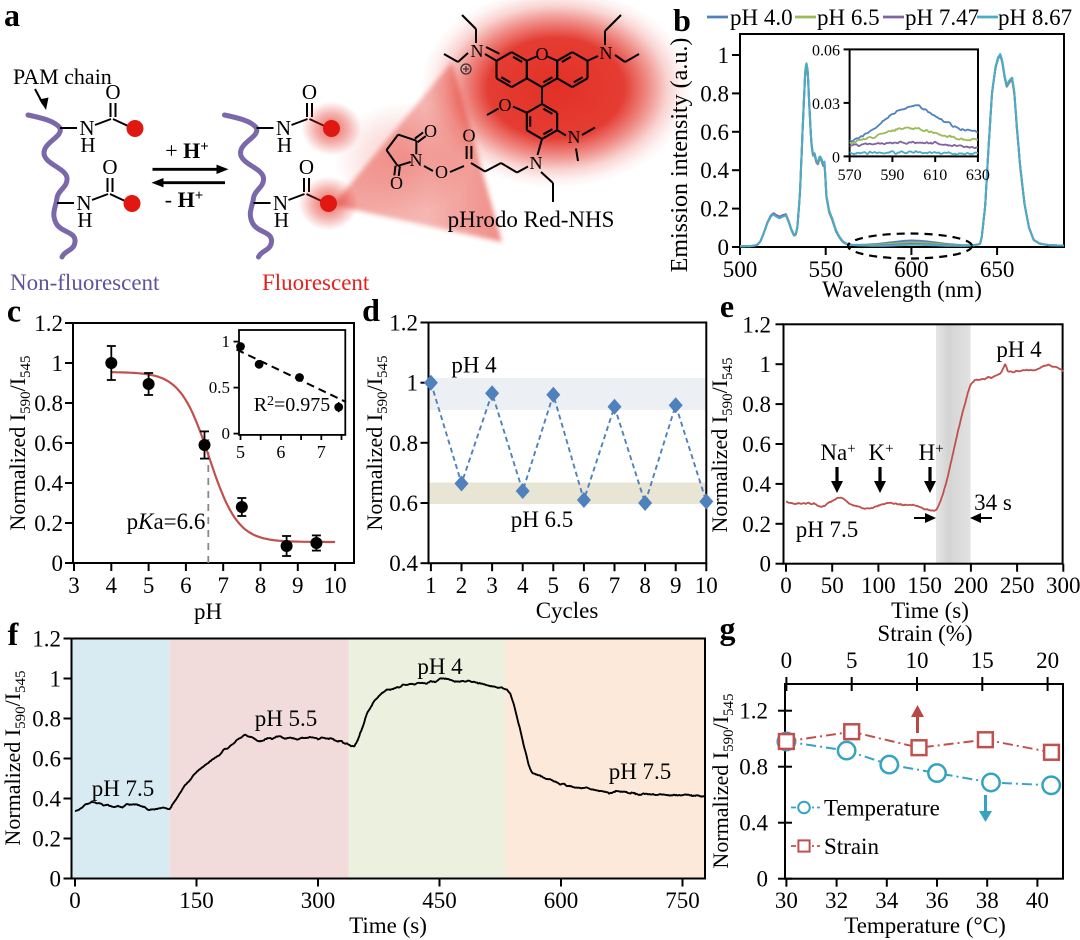  Describe the element at coordinates (825, 269) in the screenshot. I see `svg-text: 550` at that location.